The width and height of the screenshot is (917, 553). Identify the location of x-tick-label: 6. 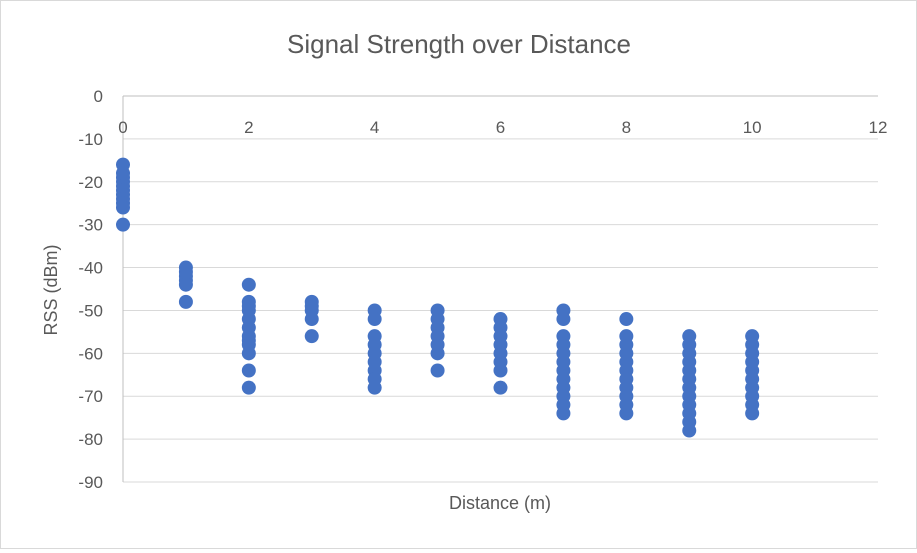
(500, 127).